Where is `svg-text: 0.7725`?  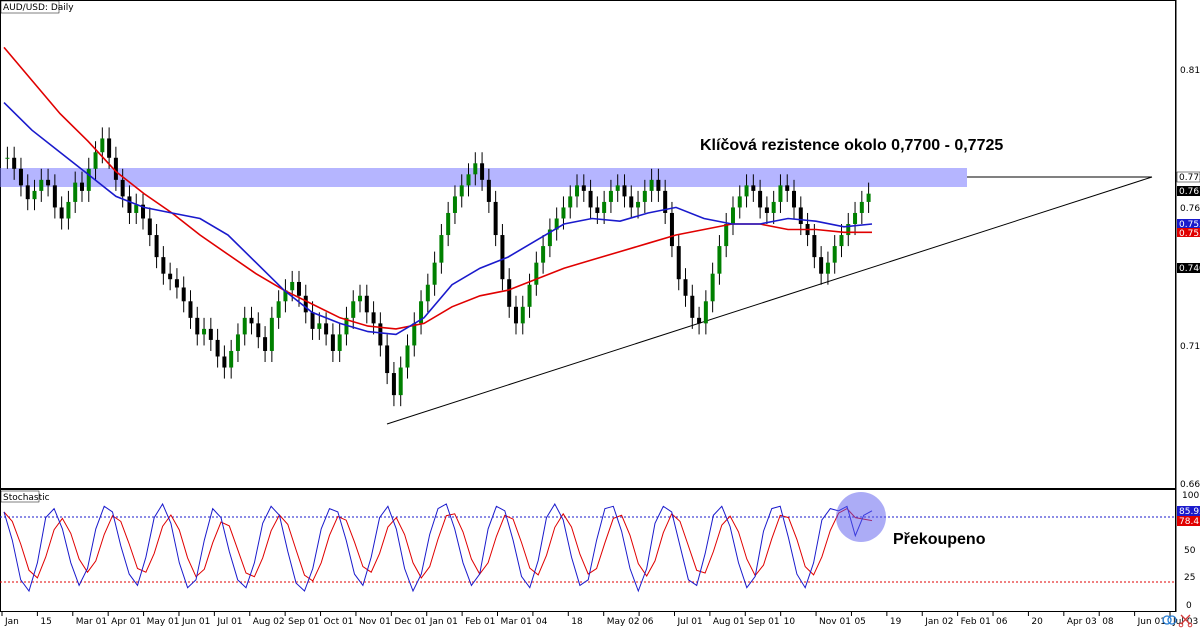 svg-text: 0.7725 is located at coordinates (1189, 178).